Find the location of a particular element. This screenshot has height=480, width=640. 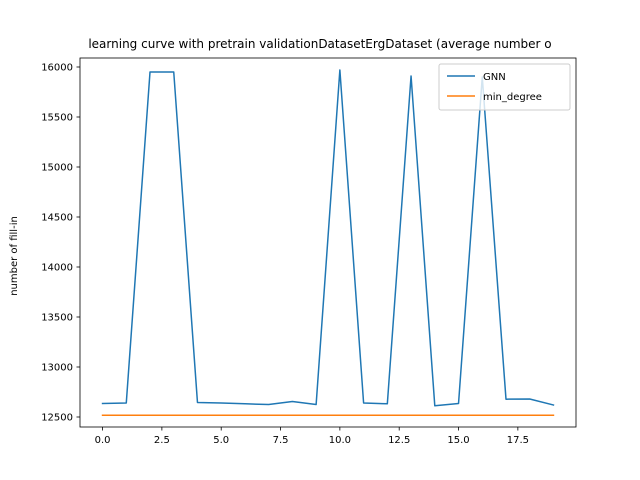

x-tick-label: 10.0 is located at coordinates (340, 440).